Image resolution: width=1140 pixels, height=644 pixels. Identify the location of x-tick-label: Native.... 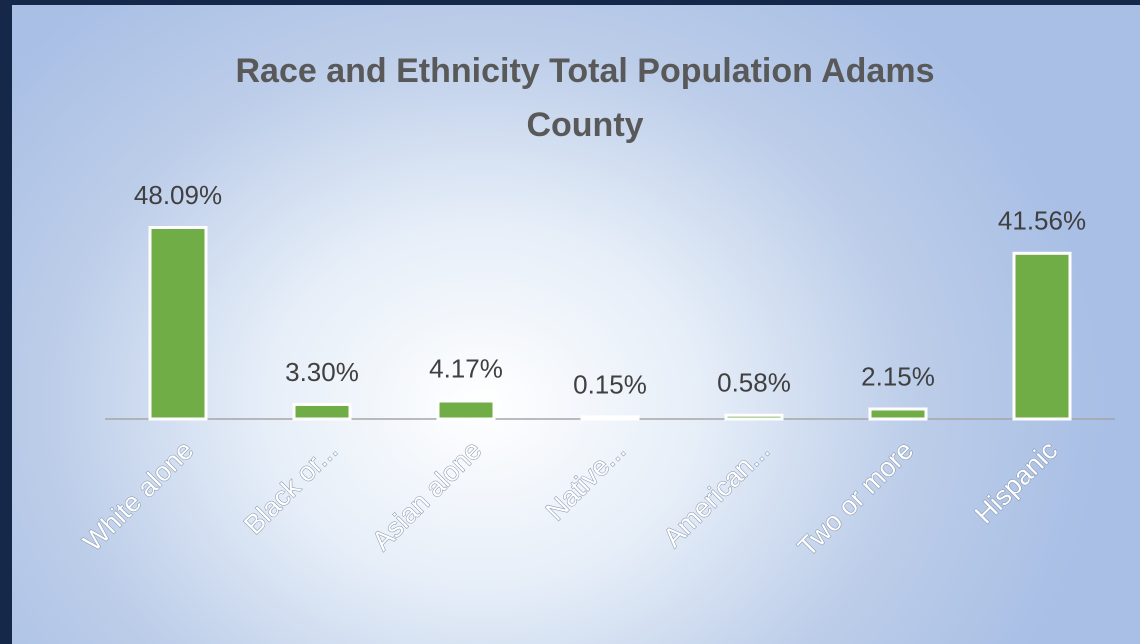
(585, 480).